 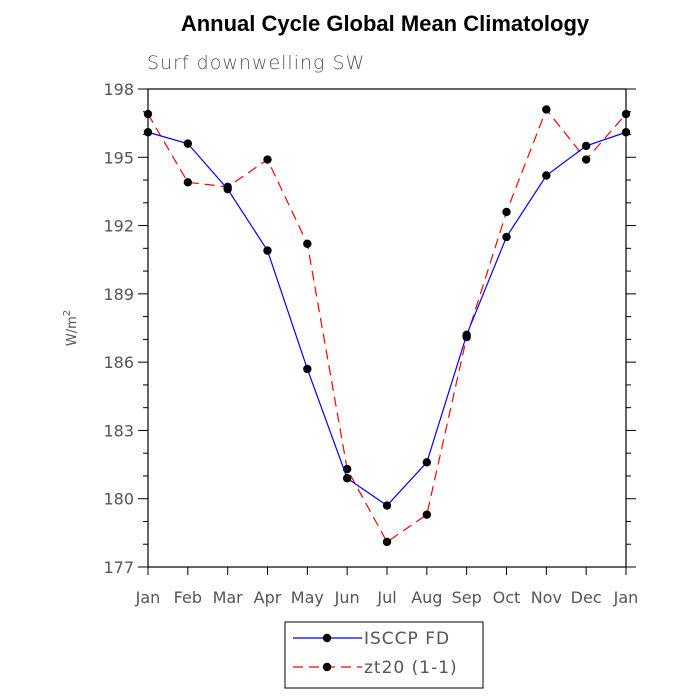 What do you see at coordinates (228, 597) in the screenshot?
I see `x-tick-label: Mar` at bounding box center [228, 597].